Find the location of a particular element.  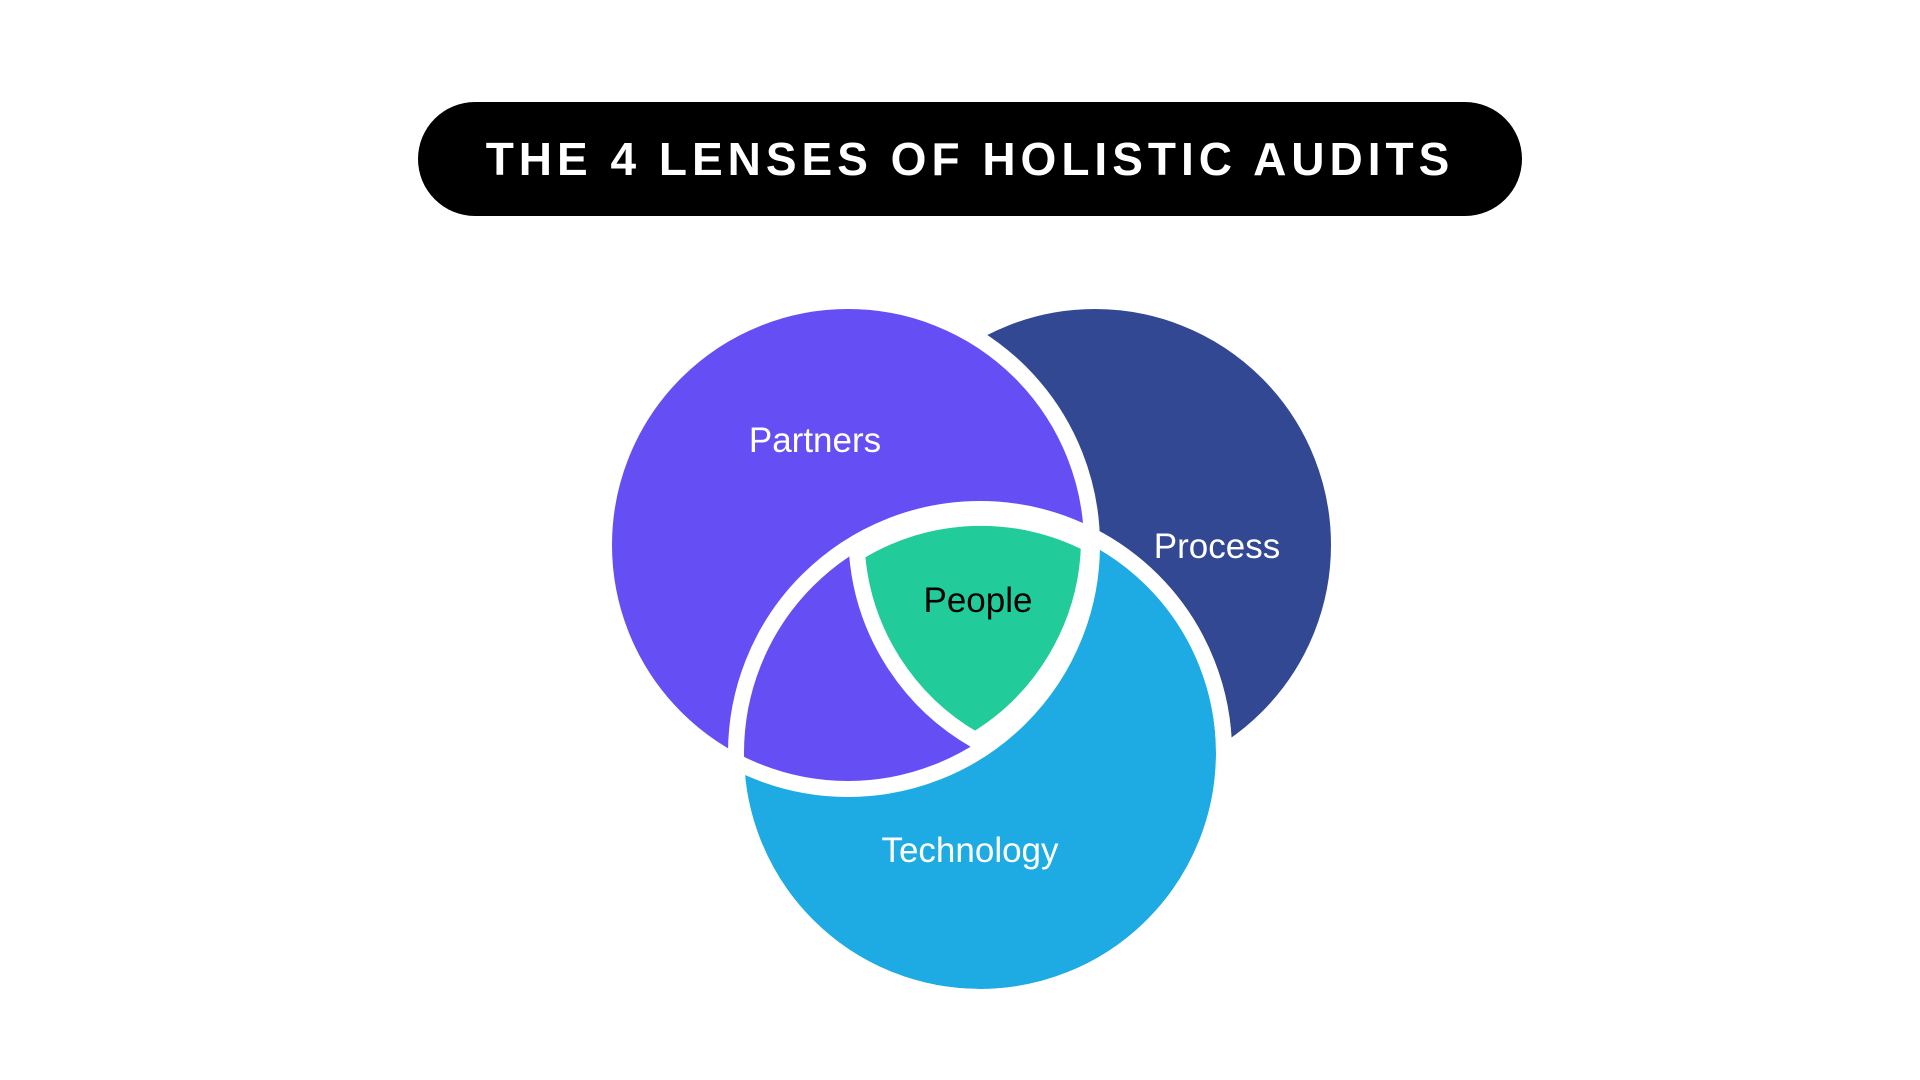

technology-separator-ring is located at coordinates (980, 753).